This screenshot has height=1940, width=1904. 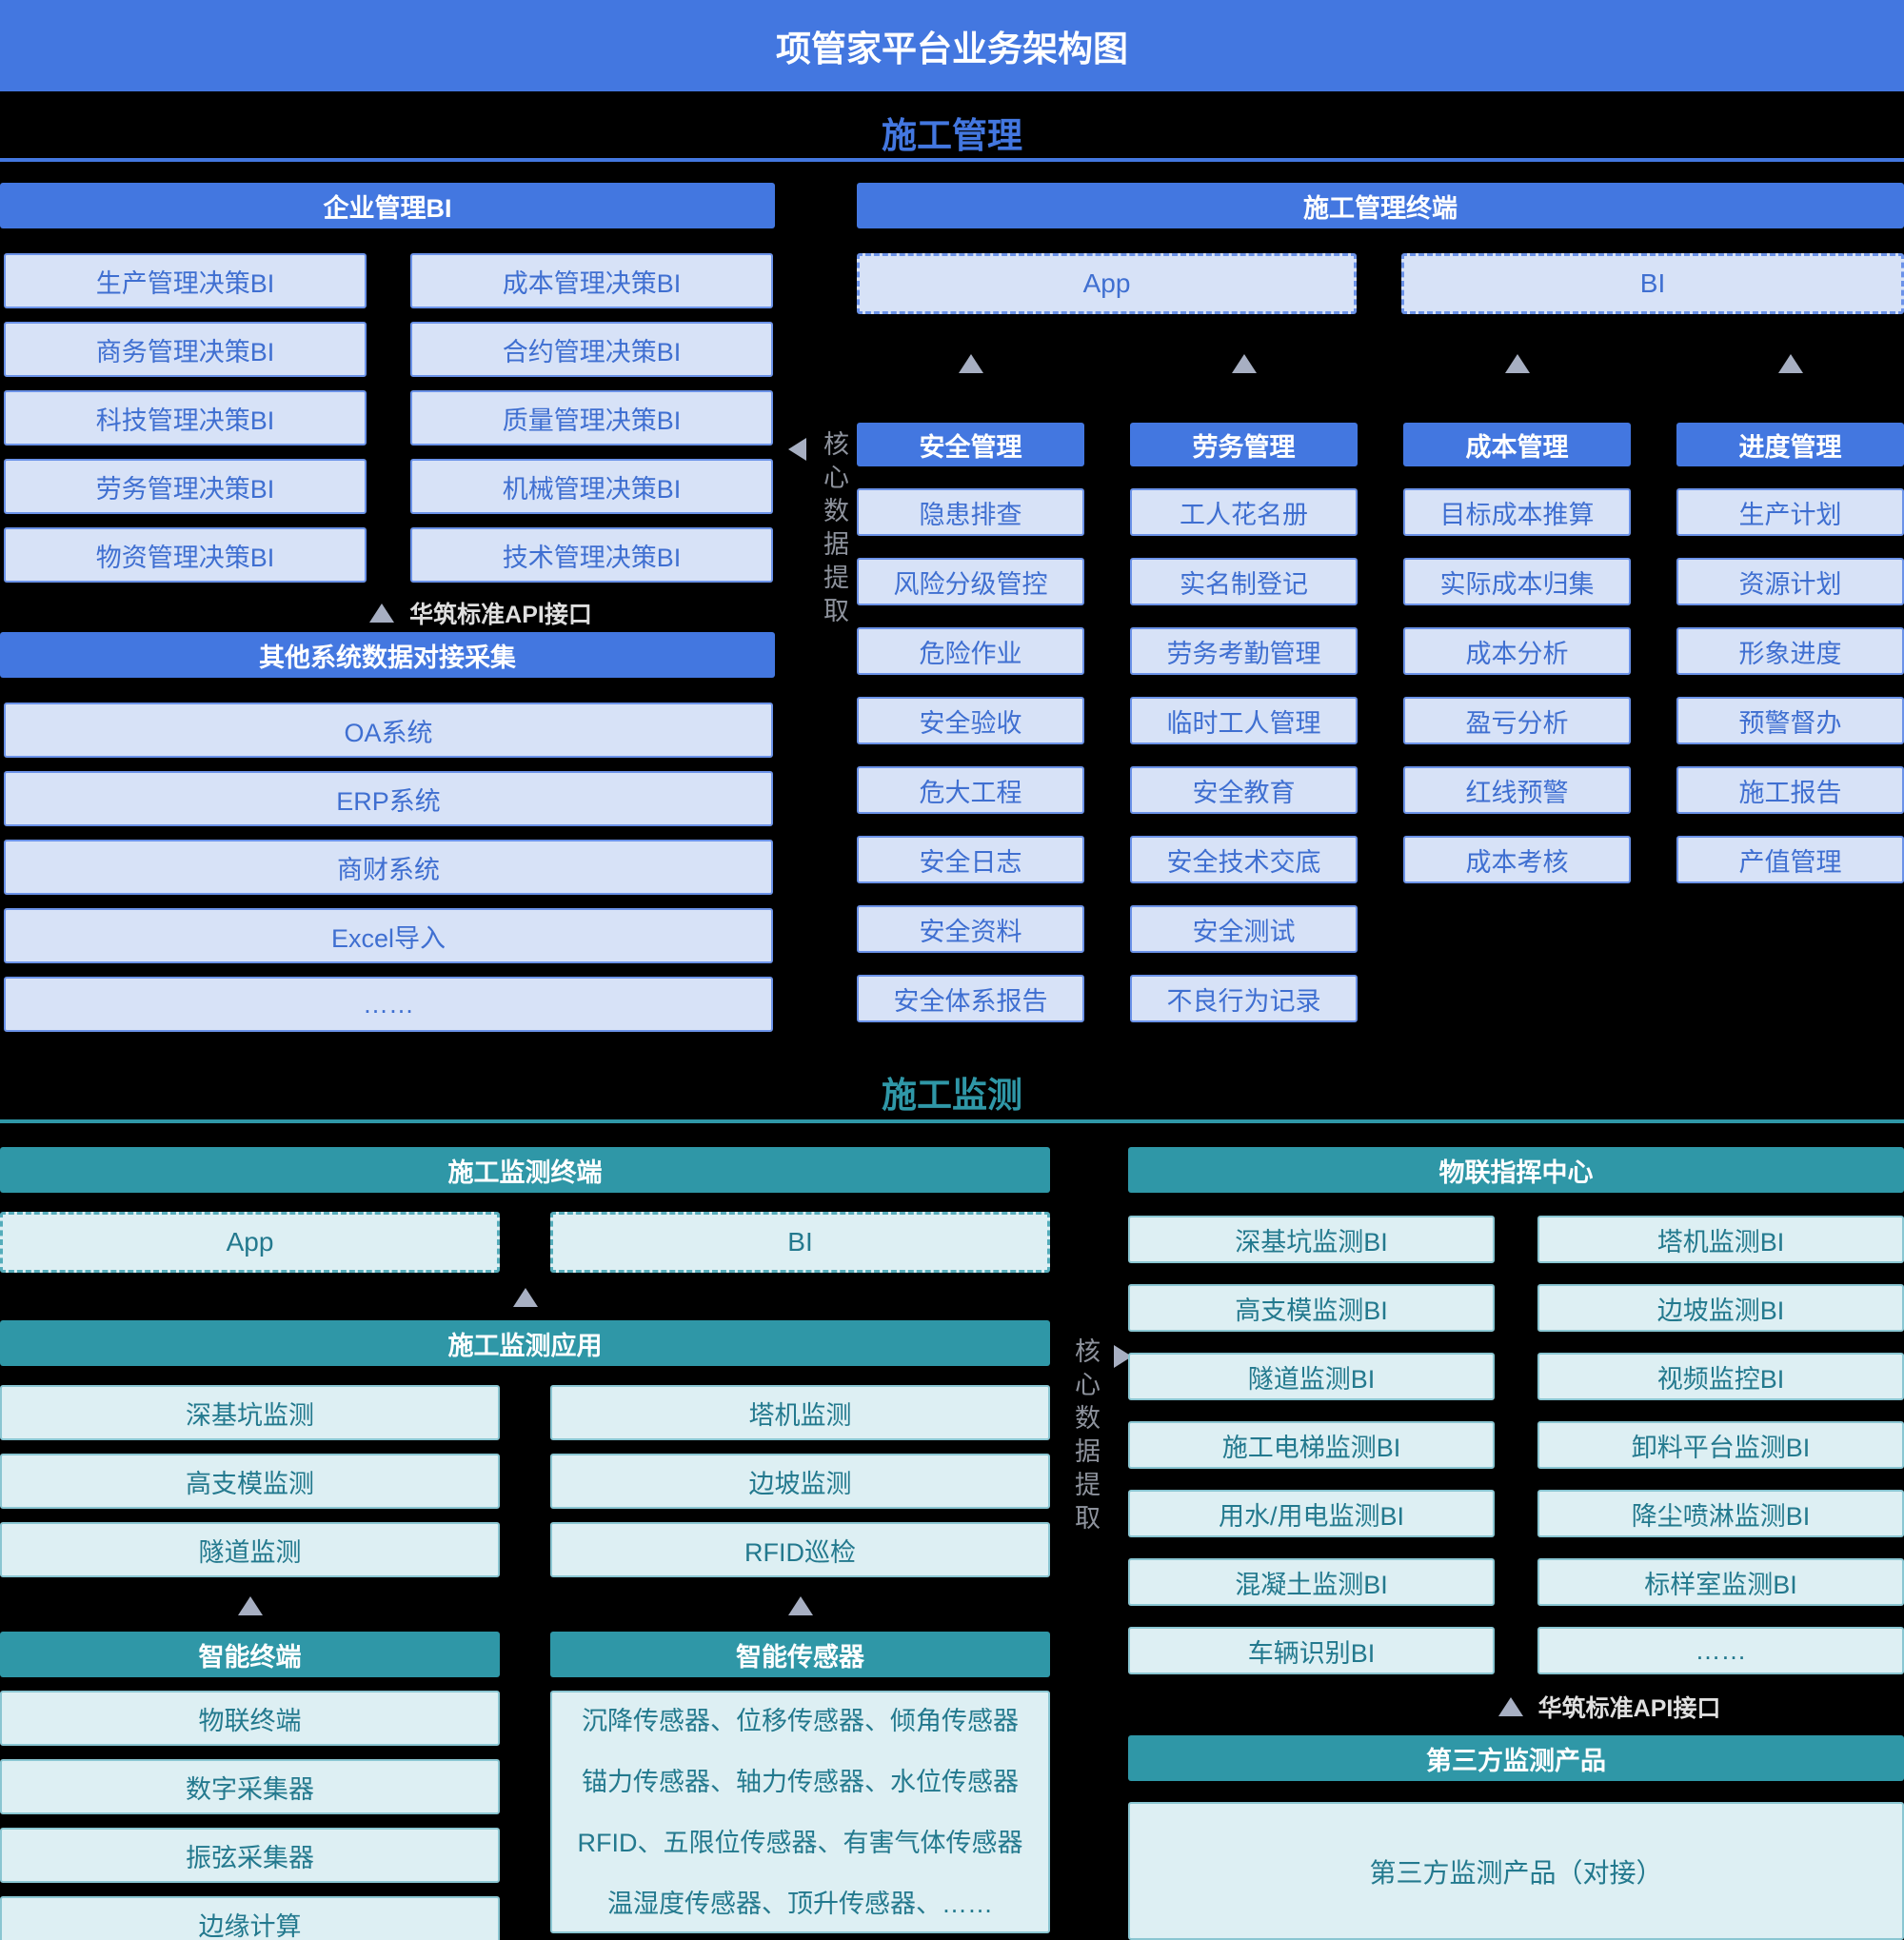 What do you see at coordinates (525, 1242) in the screenshot?
I see `monitoring-terminal-row: App BI` at bounding box center [525, 1242].